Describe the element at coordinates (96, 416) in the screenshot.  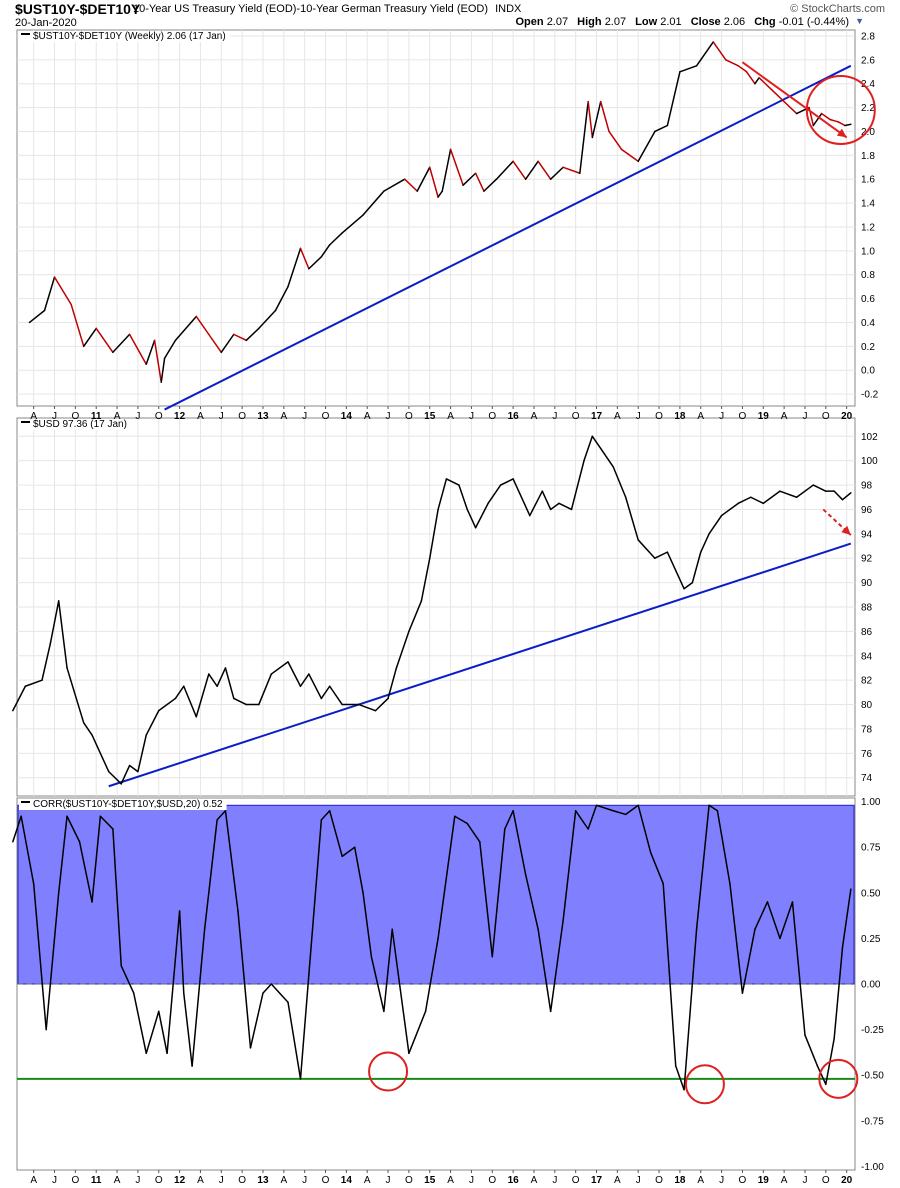
I see `x-tick-label: 11` at that location.